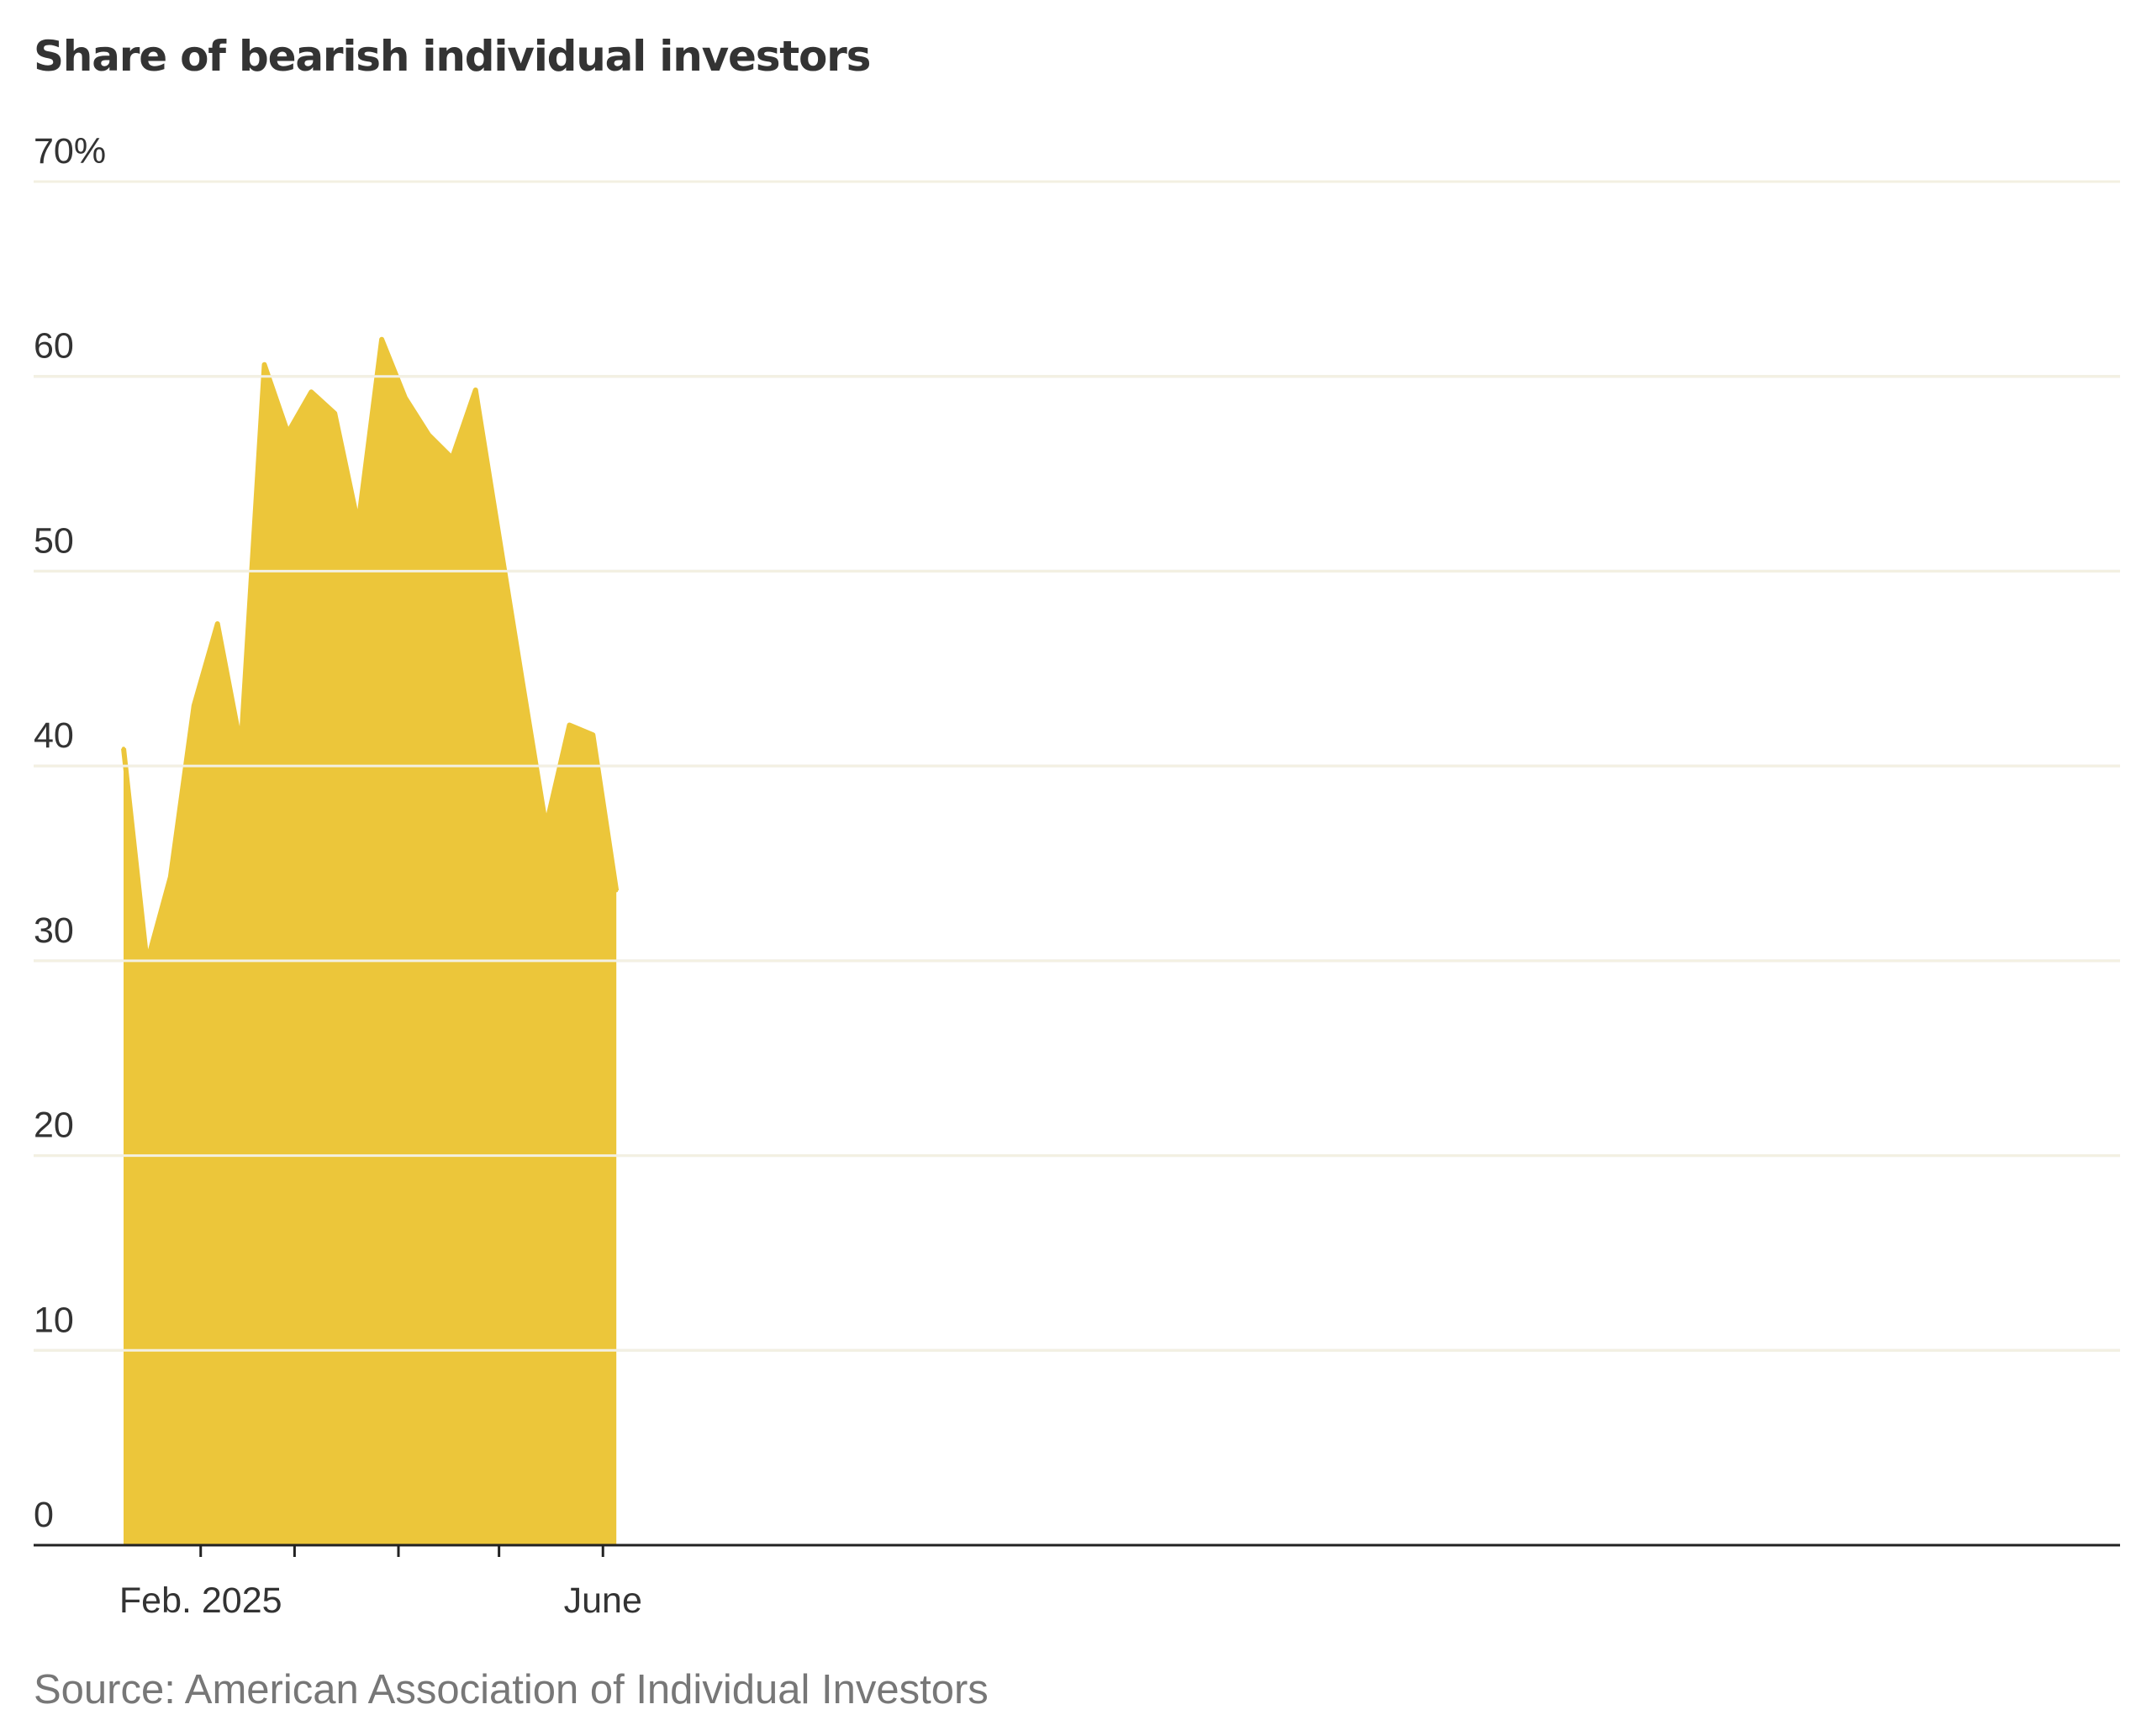 The width and height of the screenshot is (2152, 1736). Describe the element at coordinates (70, 151) in the screenshot. I see `y-tick-label: 70%` at that location.